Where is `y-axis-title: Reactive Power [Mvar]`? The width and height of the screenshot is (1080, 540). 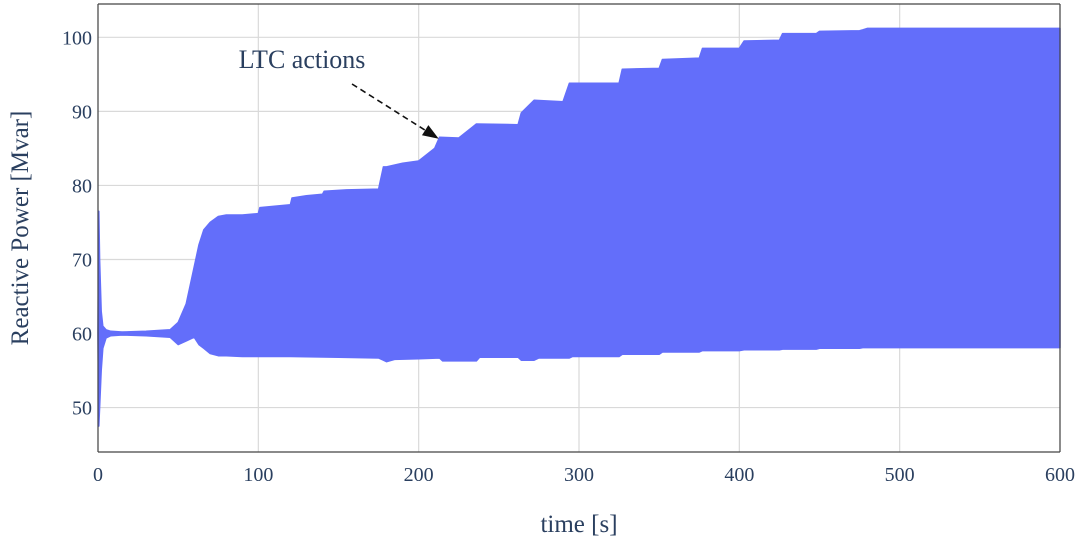
y-axis-title: Reactive Power [Mvar] is located at coordinates (20, 228).